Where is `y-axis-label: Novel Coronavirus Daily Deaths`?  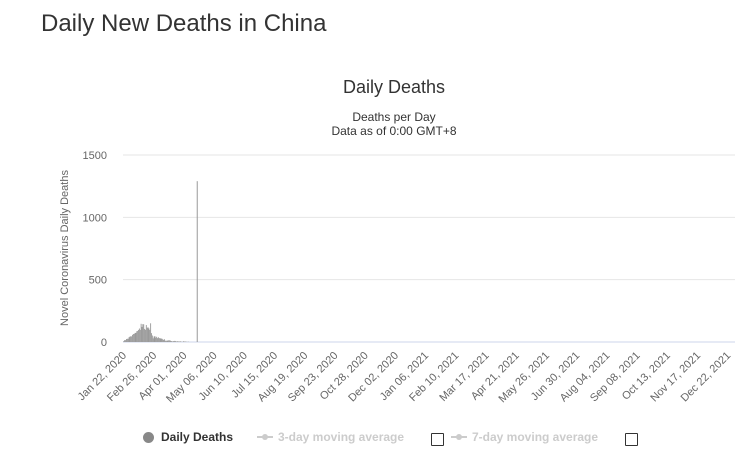 y-axis-label: Novel Coronavirus Daily Deaths is located at coordinates (65, 248).